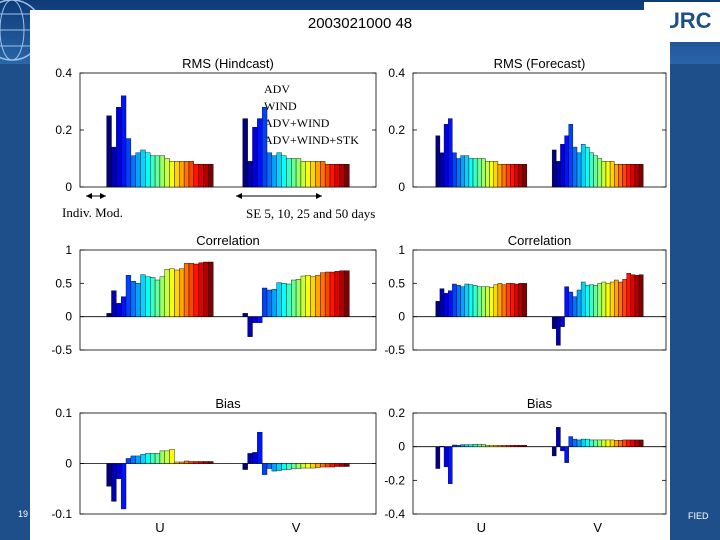 The height and width of the screenshot is (540, 720). What do you see at coordinates (540, 63) in the screenshot?
I see `plot-title: RMS (Forecast)` at bounding box center [540, 63].